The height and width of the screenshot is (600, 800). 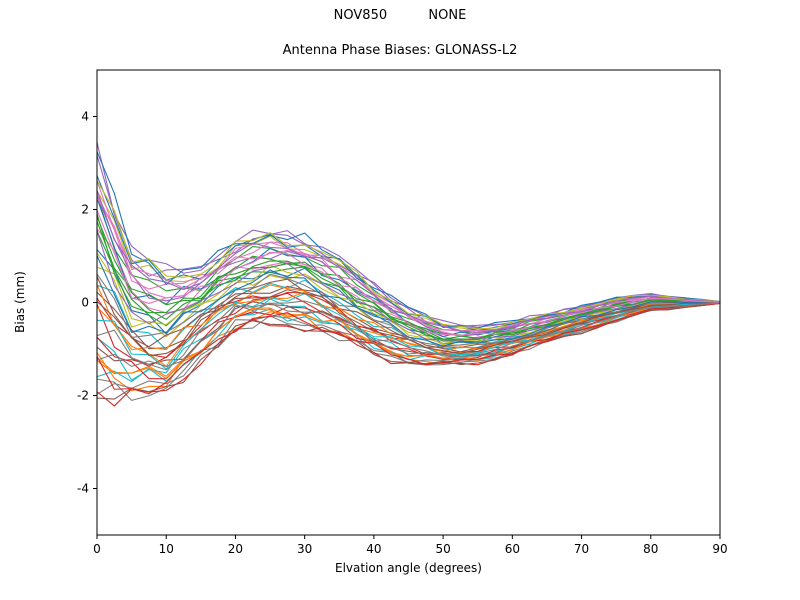 I want to click on y-axis-label: Bias (mm), so click(x=20, y=302).